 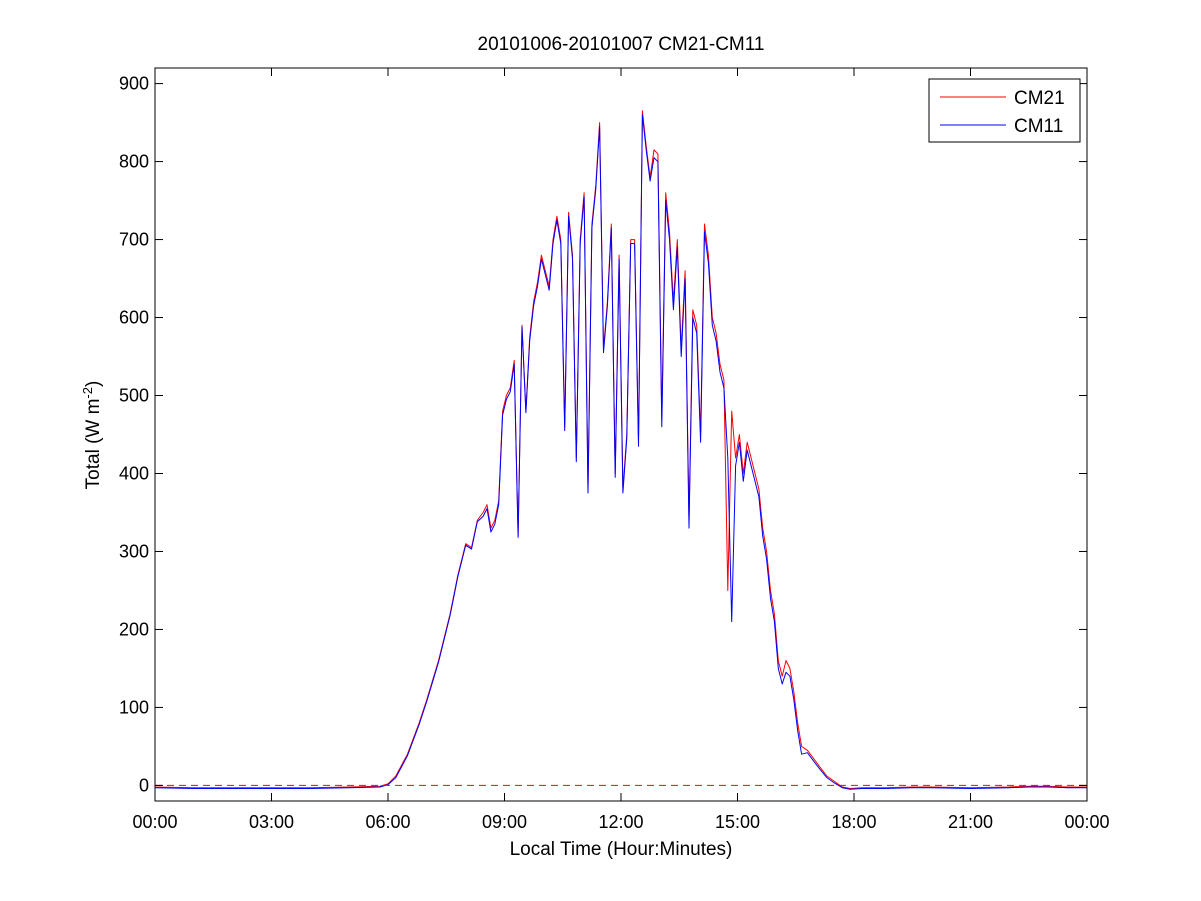 I want to click on y-tick-label: 900, so click(x=134, y=84).